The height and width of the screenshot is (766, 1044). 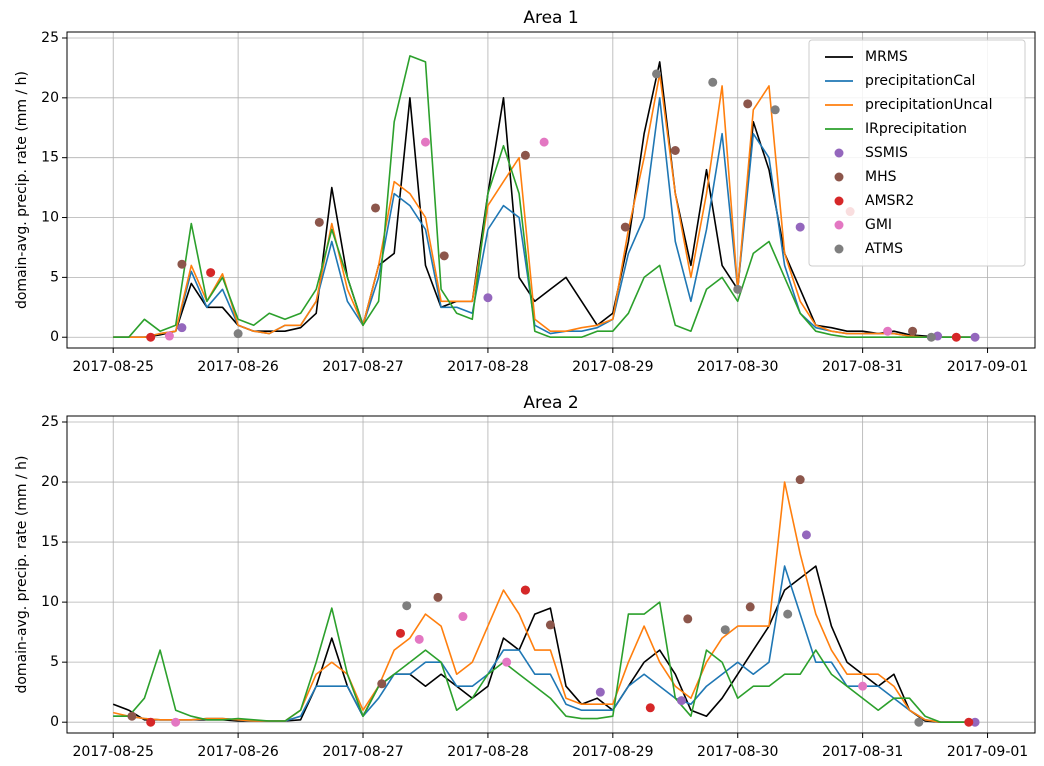 I want to click on x-tick-label: 2017-08-30, so click(x=737, y=367).